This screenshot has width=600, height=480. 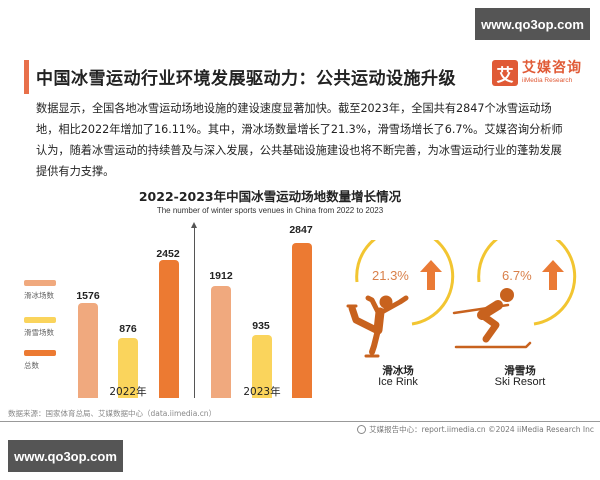 What do you see at coordinates (262, 392) in the screenshot?
I see `x-tick-label: 2023年` at bounding box center [262, 392].